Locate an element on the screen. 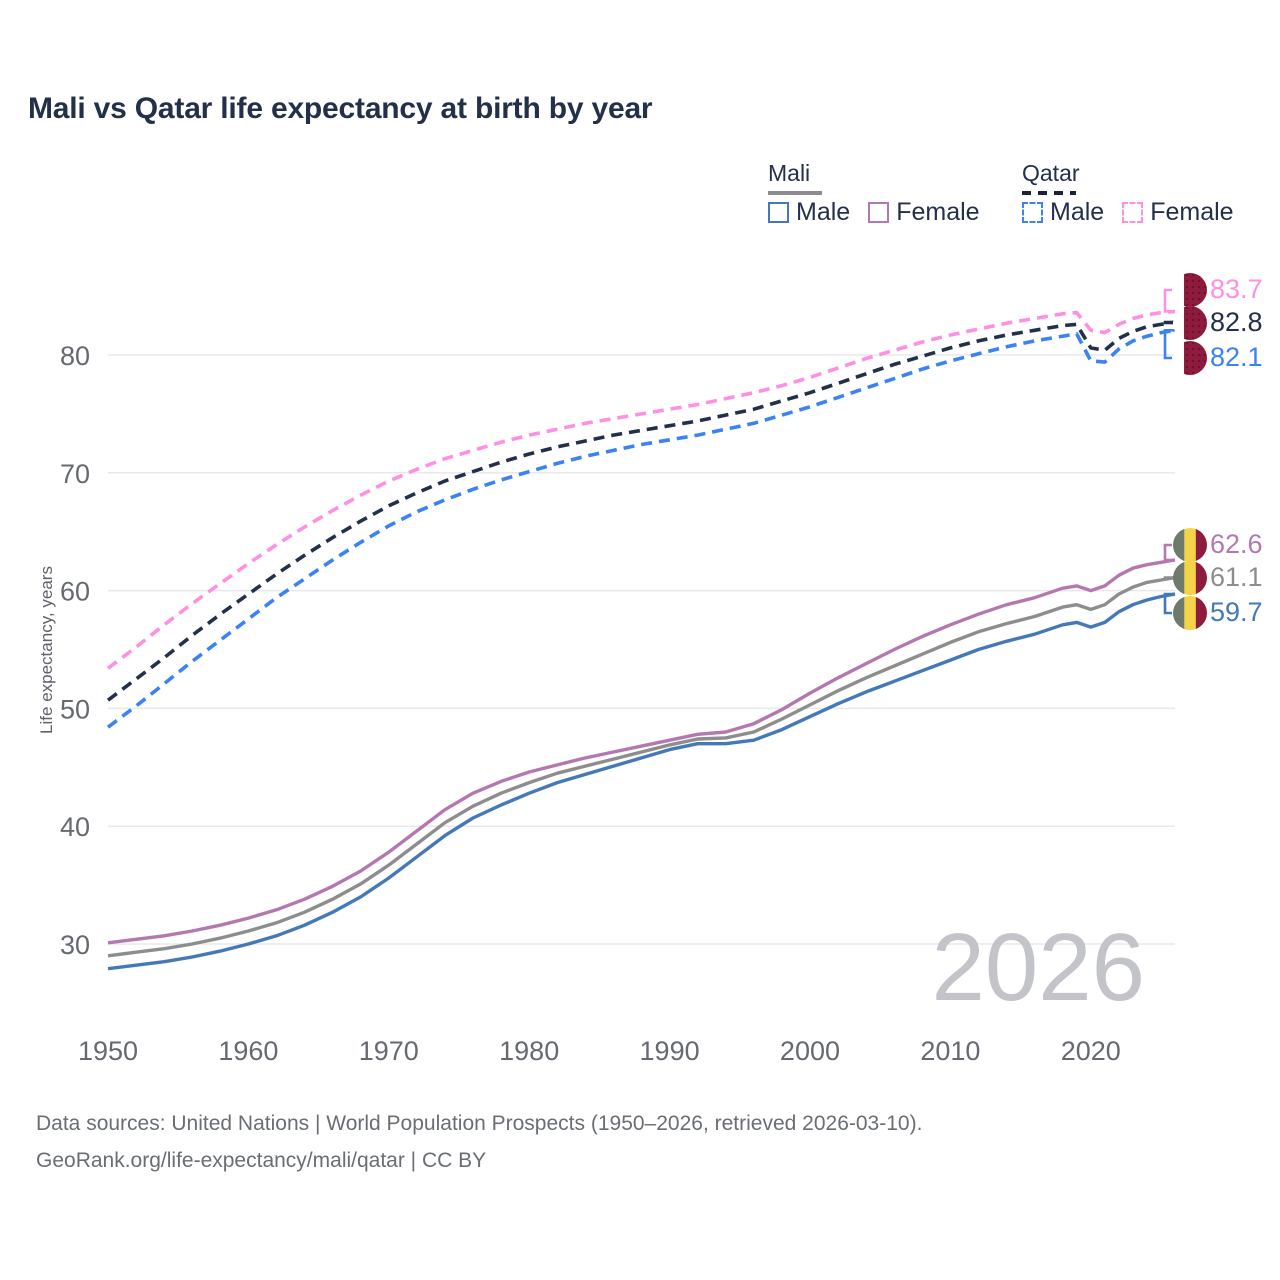 The width and height of the screenshot is (1280, 1280). y-axis-title: Life expectancy, years is located at coordinates (46, 650).